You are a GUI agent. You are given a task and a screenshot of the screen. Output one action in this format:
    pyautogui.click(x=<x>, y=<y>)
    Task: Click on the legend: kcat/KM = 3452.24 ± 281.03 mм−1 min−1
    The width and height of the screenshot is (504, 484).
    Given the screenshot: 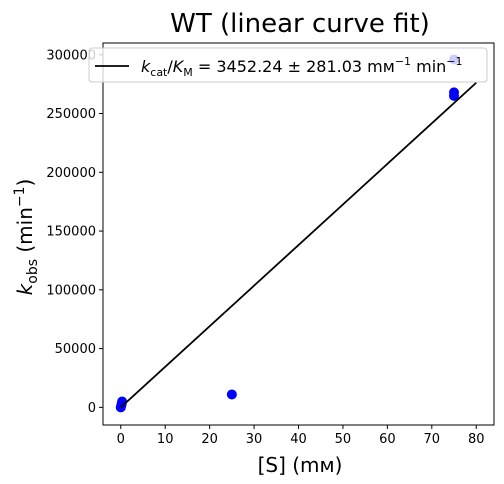 What is the action you would take?
    pyautogui.click(x=288, y=65)
    